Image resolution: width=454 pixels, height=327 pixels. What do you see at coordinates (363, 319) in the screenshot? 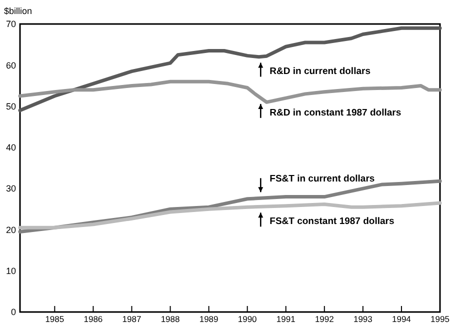
I see `x-tick-label: 1993` at bounding box center [363, 319].